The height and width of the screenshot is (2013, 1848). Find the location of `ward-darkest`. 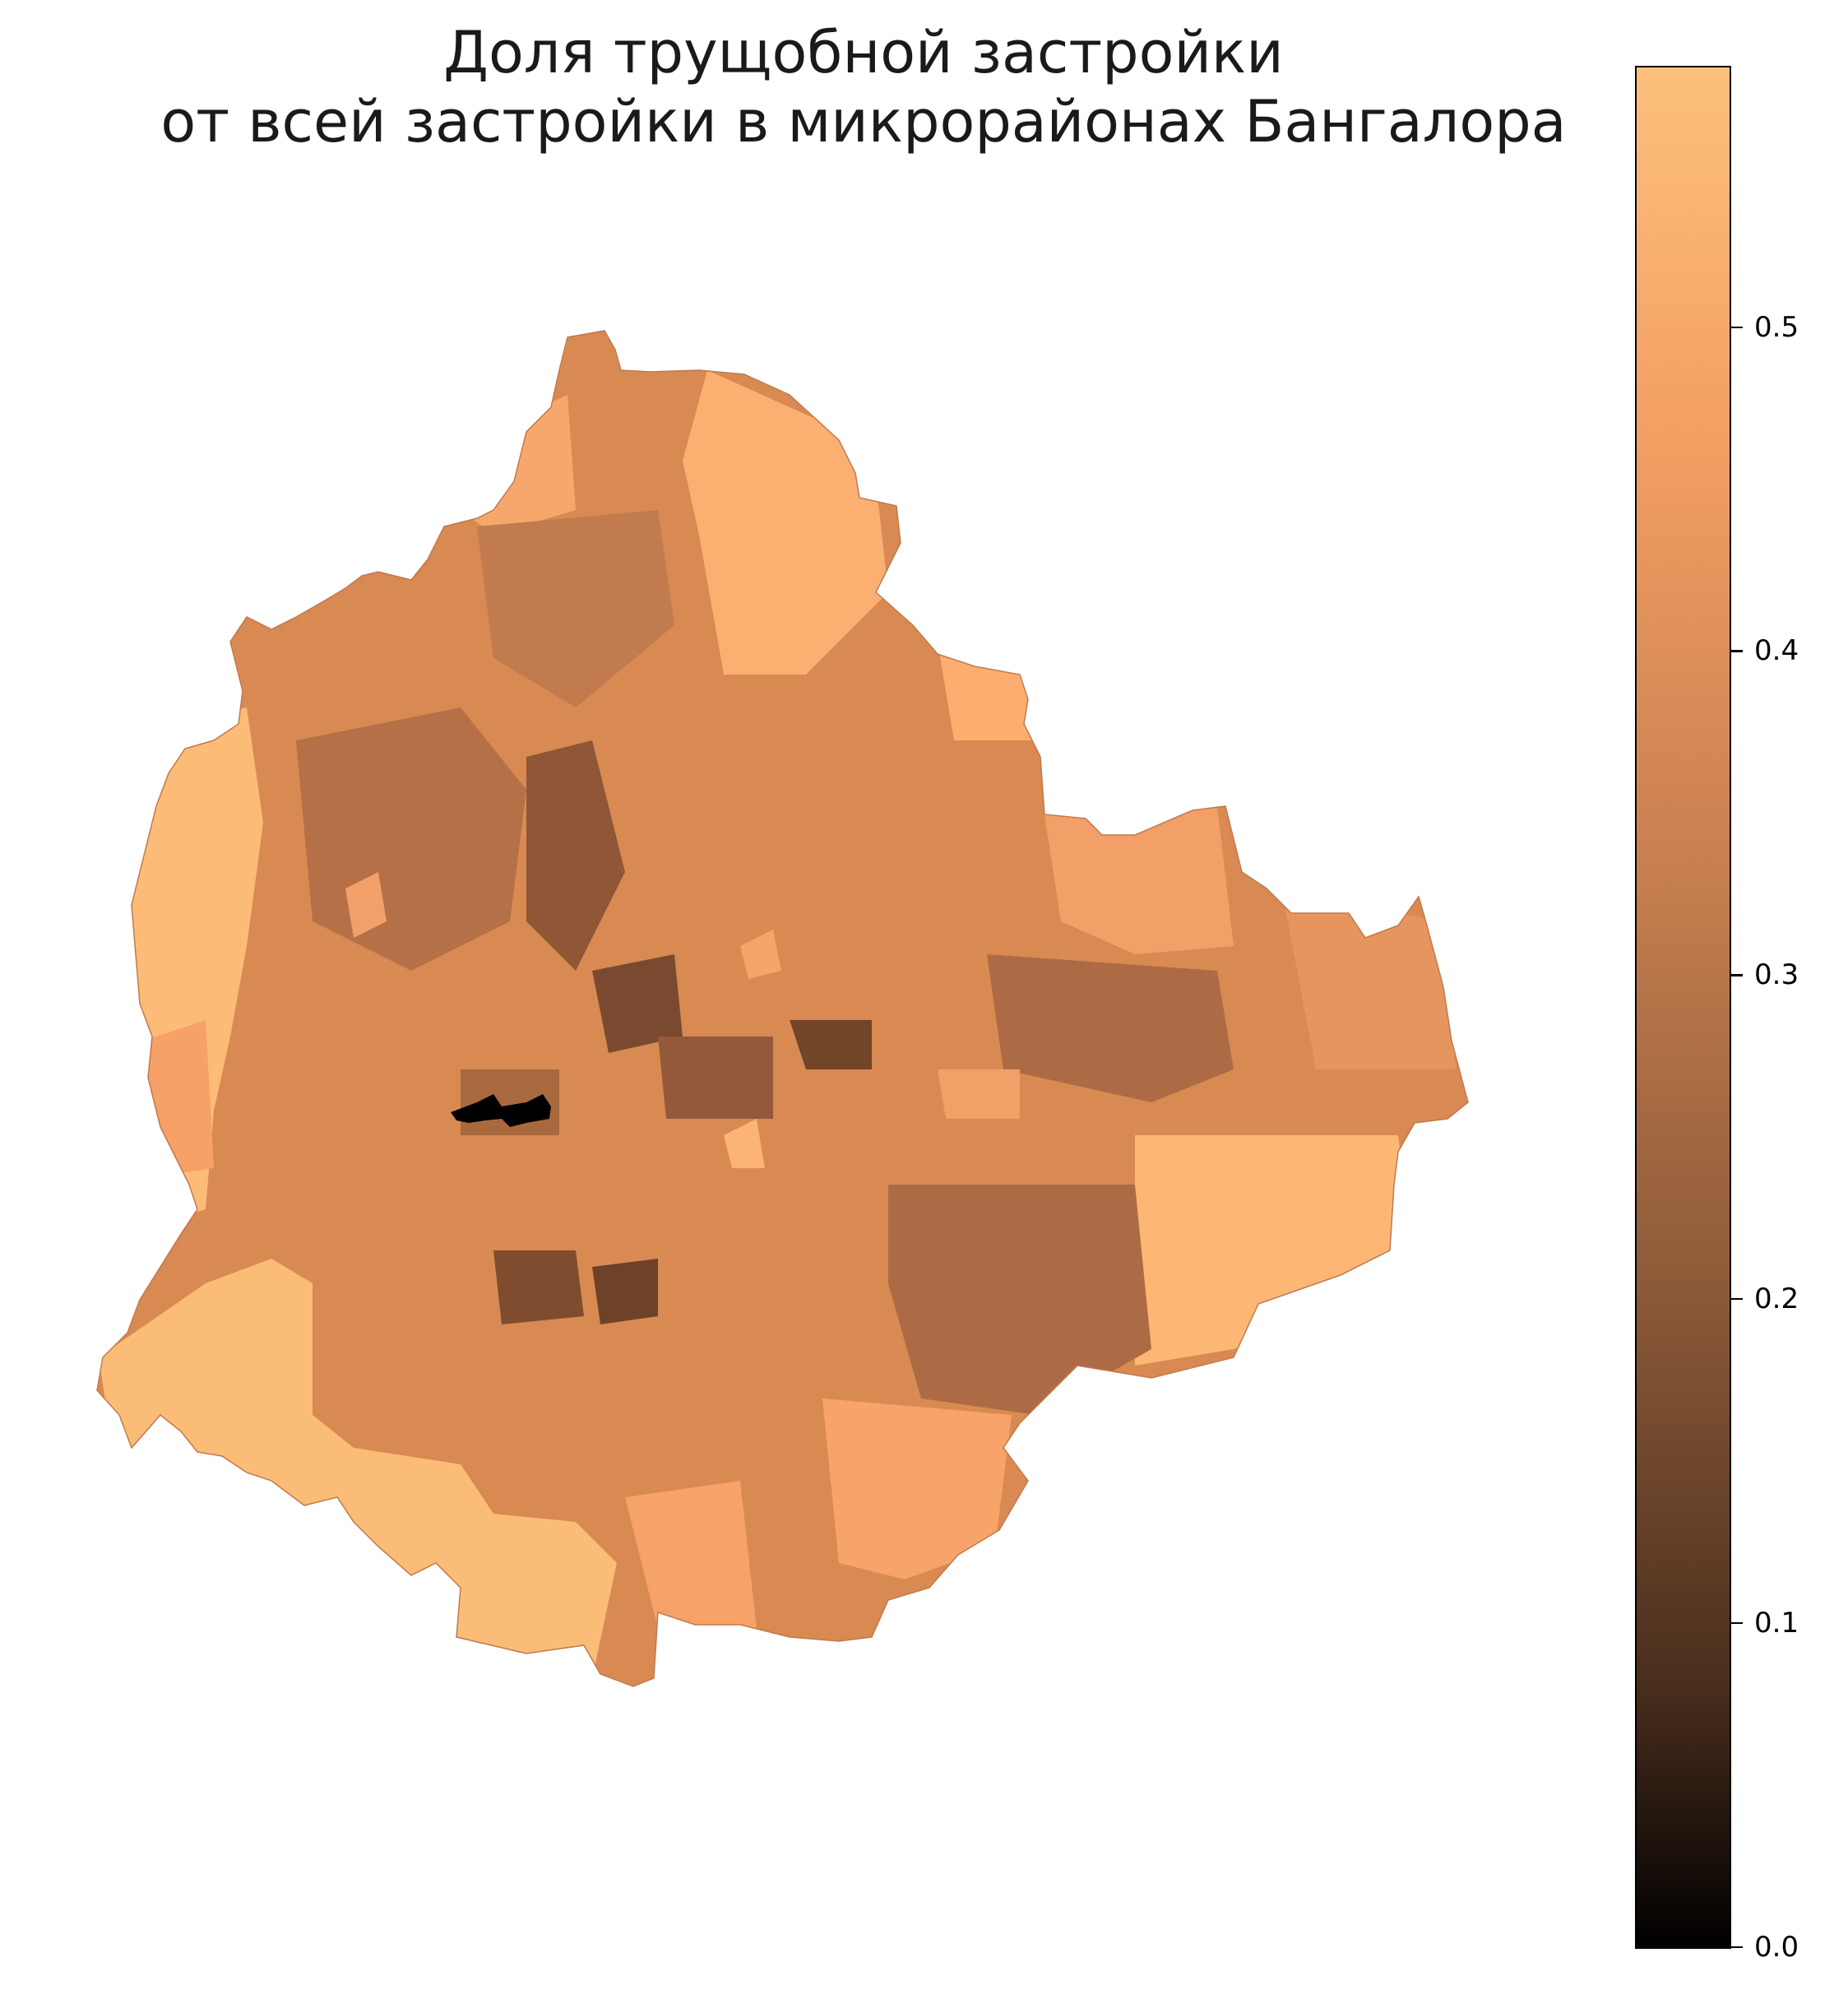

ward-darkest is located at coordinates (501, 1110).